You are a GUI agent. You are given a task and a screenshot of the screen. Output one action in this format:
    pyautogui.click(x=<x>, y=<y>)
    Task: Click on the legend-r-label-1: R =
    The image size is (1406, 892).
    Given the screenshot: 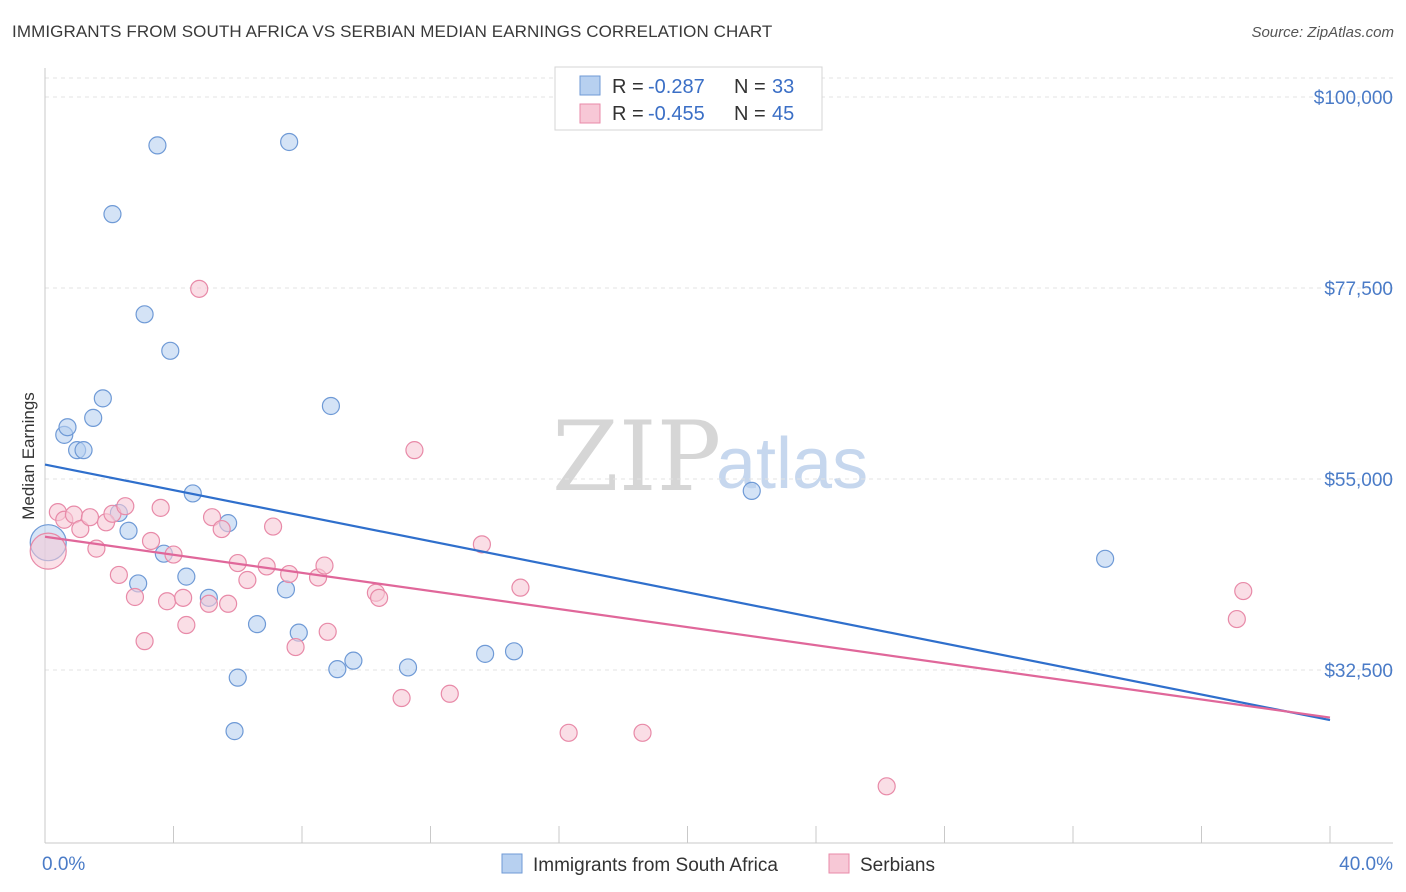 What is the action you would take?
    pyautogui.click(x=628, y=87)
    